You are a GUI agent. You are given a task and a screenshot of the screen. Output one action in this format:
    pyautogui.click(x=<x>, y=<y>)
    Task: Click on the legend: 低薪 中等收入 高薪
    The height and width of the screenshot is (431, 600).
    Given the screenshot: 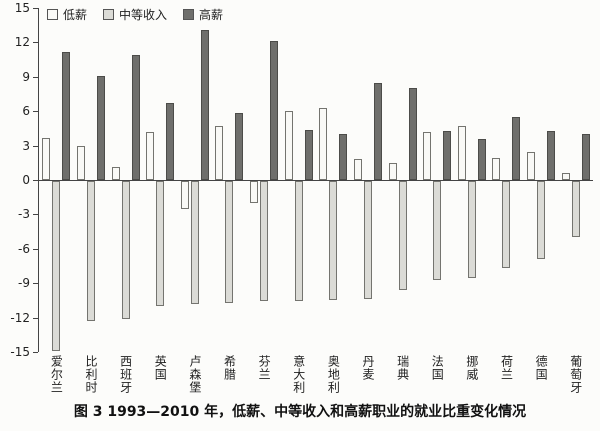 What is the action you would take?
    pyautogui.click(x=135, y=14)
    